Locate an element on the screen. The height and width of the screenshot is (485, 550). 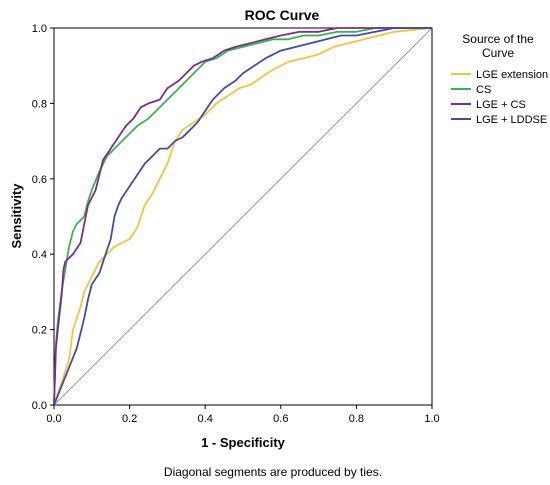
chart-title: ROC Curve is located at coordinates (282, 15).